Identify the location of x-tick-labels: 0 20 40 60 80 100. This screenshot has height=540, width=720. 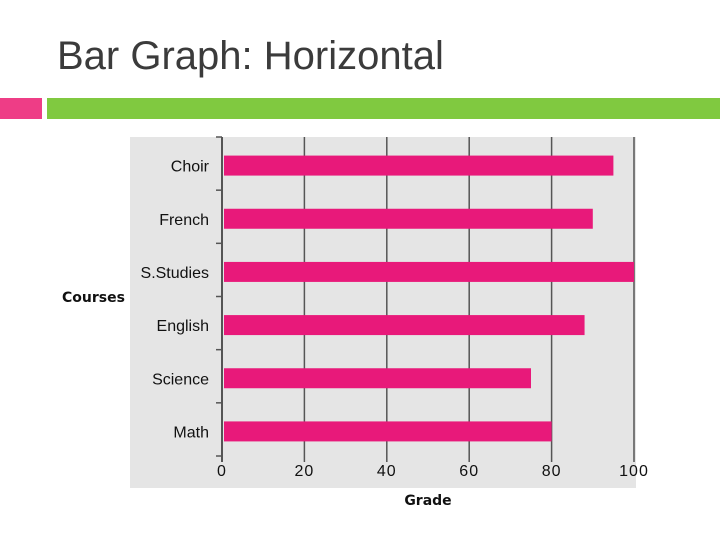
(433, 471).